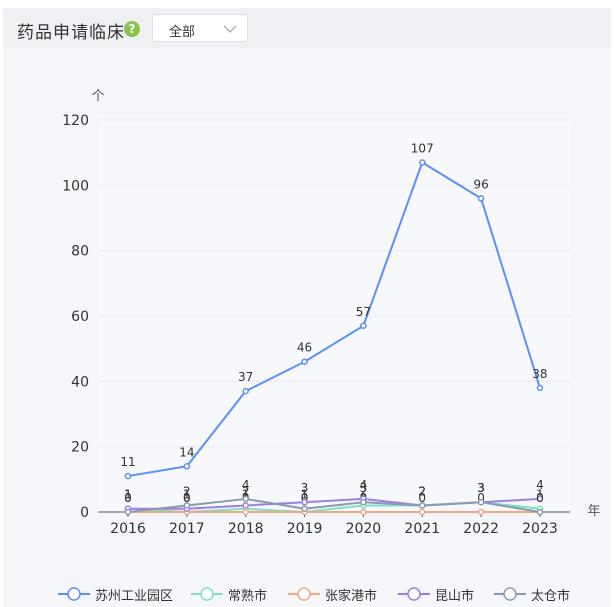 Image resolution: width=614 pixels, height=607 pixels. Describe the element at coordinates (245, 377) in the screenshot. I see `data-label: 37` at that location.